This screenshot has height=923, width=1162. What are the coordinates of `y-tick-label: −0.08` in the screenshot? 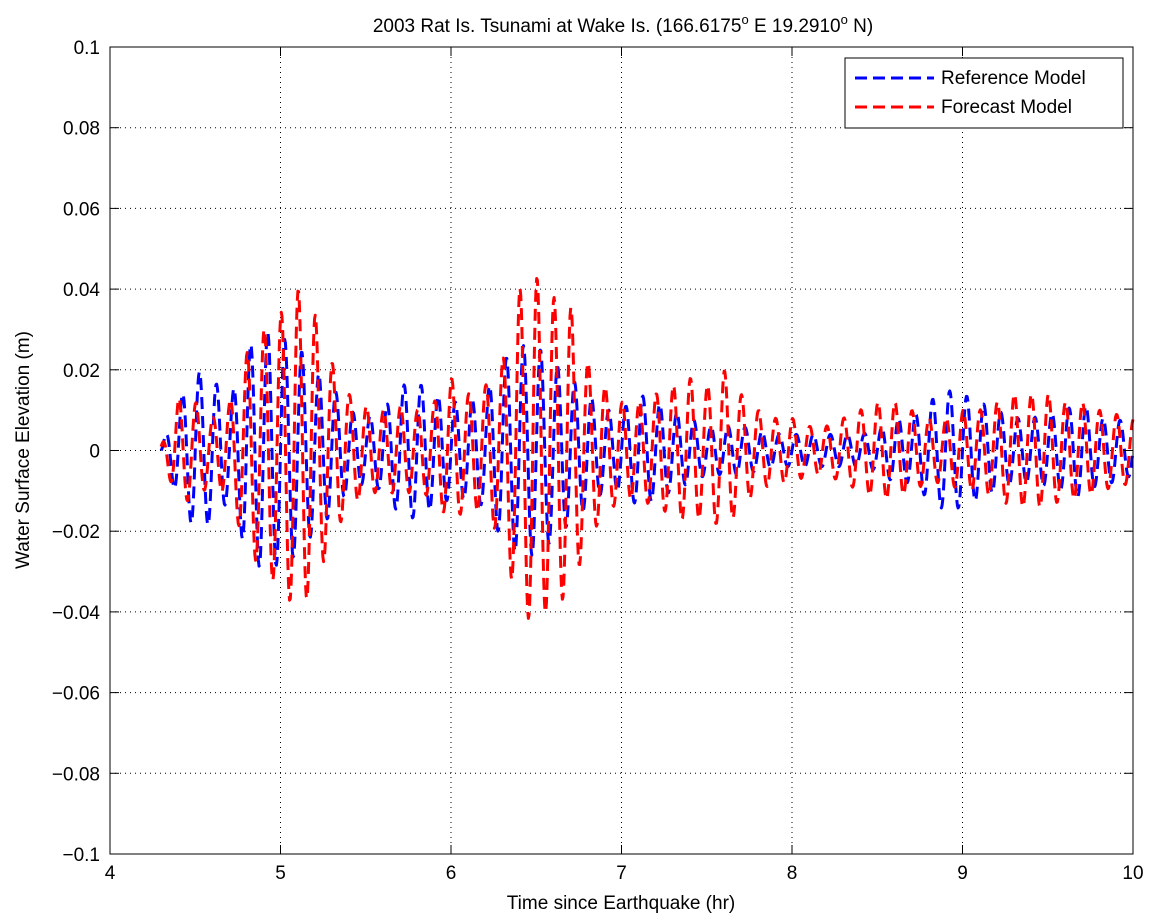 It's located at (76, 774).